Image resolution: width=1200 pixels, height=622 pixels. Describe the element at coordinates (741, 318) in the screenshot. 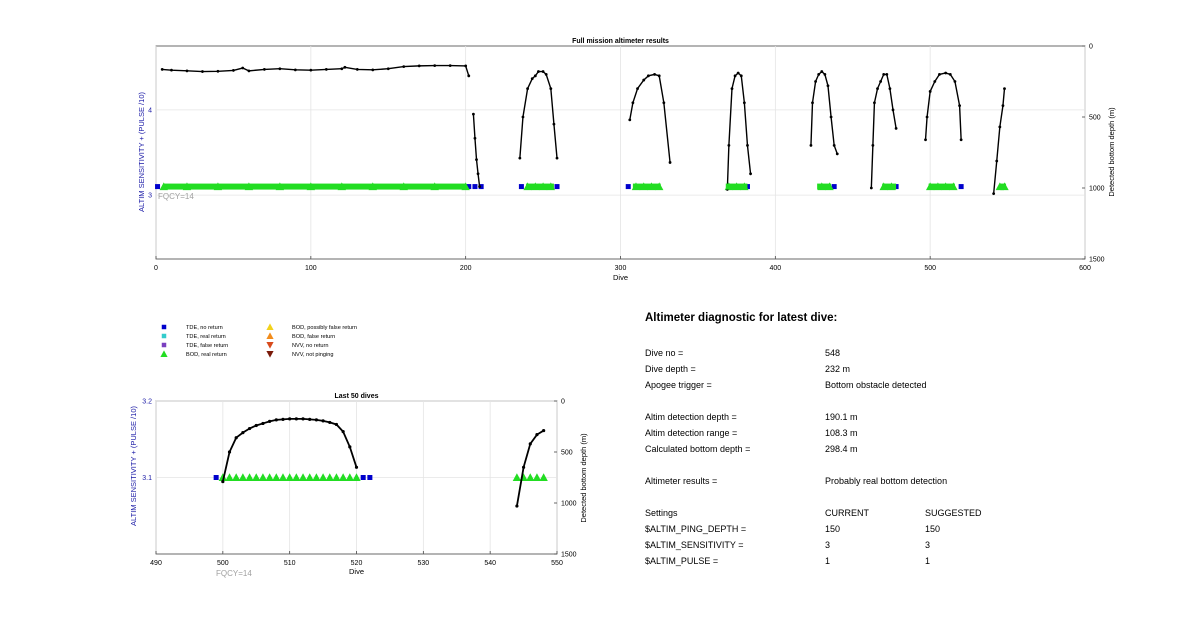

I see `diagnostic-title: Altimeter diagnostic for latest dive:` at that location.